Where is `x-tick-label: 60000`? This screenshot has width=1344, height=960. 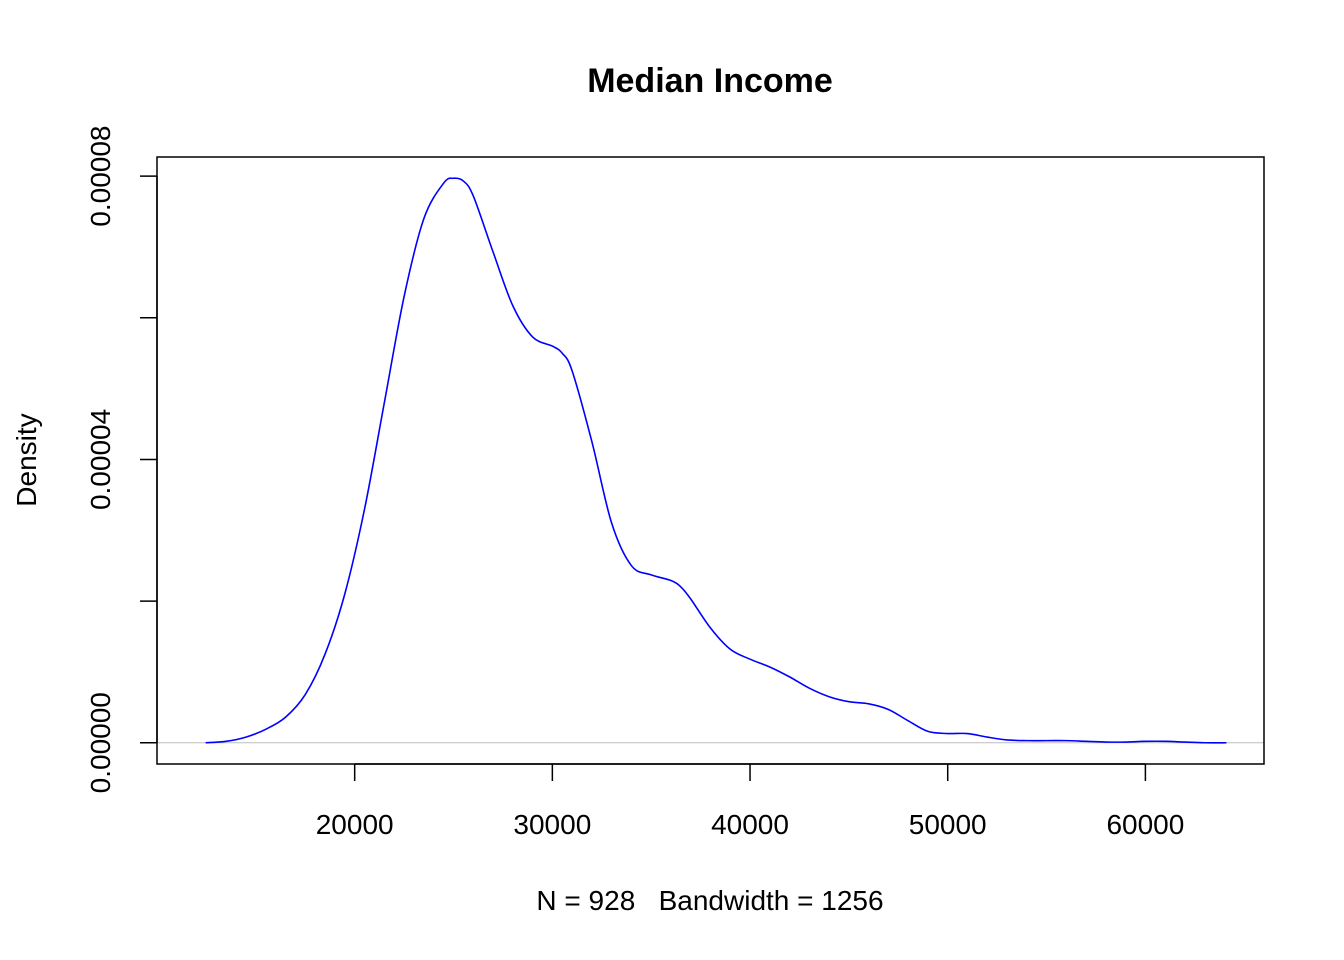
x-tick-label: 60000 is located at coordinates (1145, 824).